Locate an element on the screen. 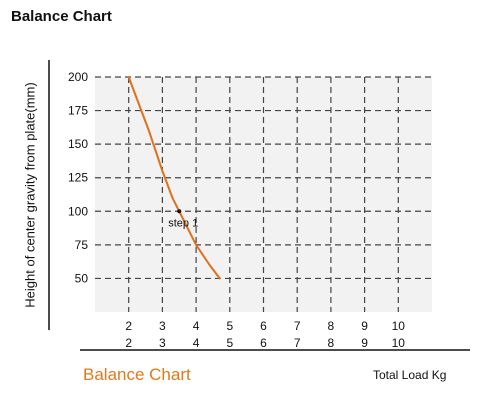 The width and height of the screenshot is (501, 401). x-tick-label: 2 is located at coordinates (128, 326).